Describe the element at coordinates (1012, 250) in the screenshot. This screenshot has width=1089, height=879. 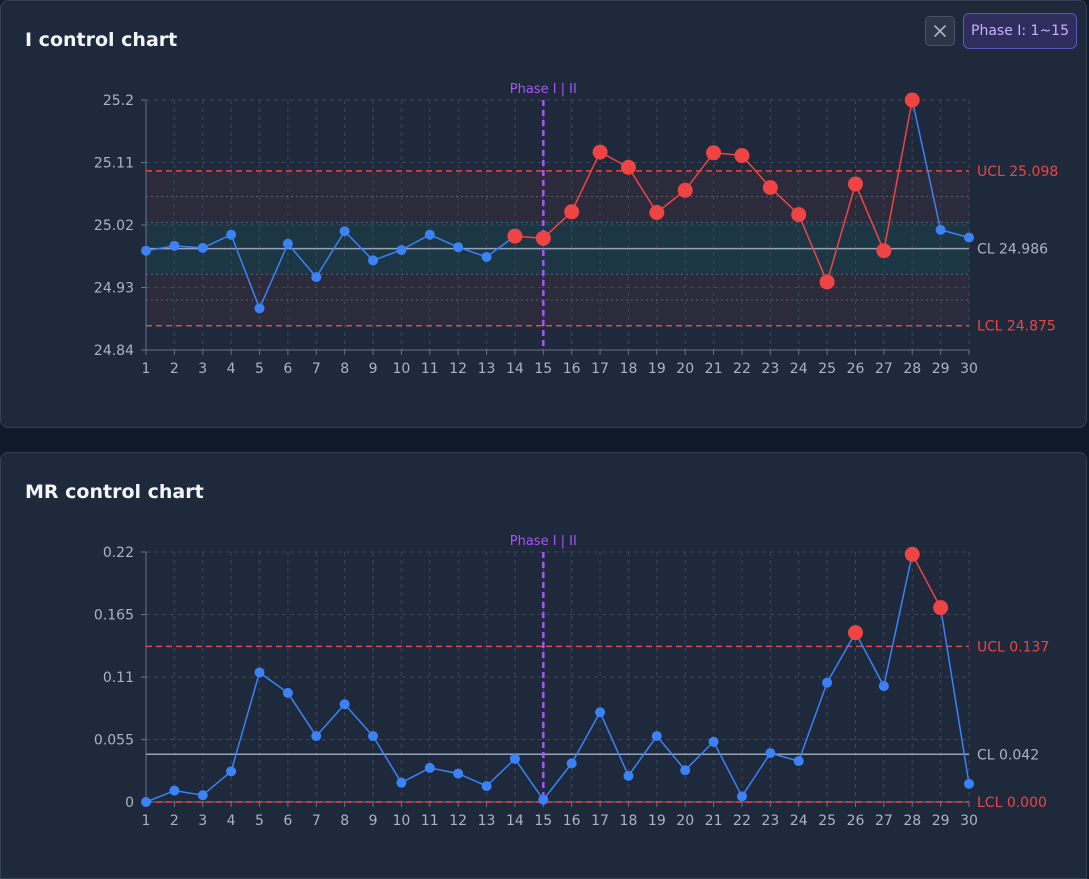
I see `cl-label: CL 24.986` at that location.